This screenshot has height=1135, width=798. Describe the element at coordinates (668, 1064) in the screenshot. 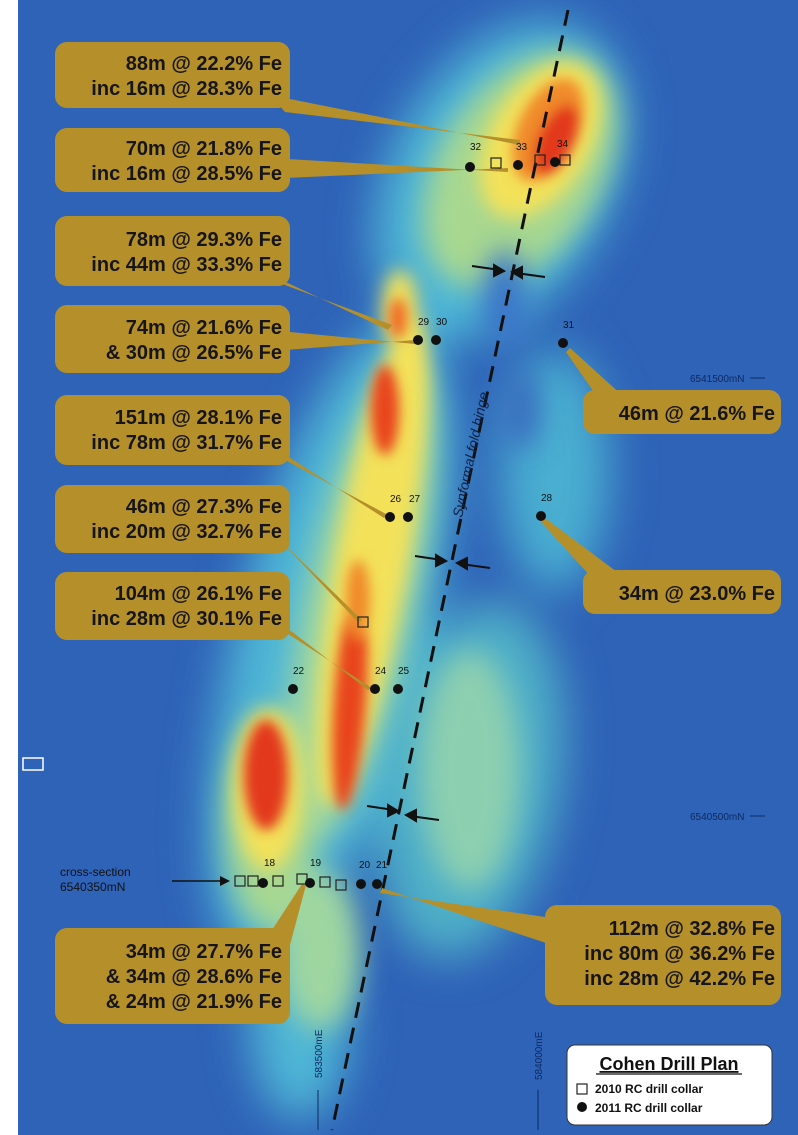

I see `legend-title: Cohen Drill Plan` at that location.